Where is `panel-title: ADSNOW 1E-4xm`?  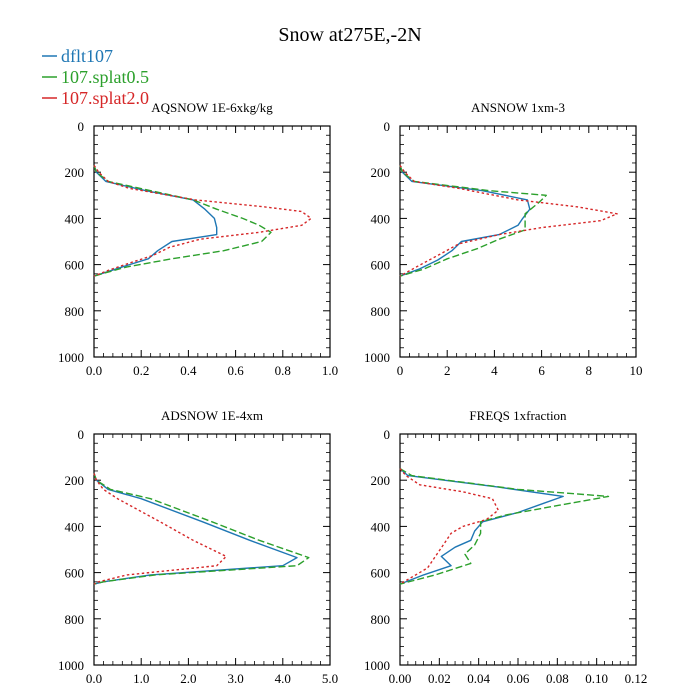
panel-title: ADSNOW 1E-4xm is located at coordinates (212, 415).